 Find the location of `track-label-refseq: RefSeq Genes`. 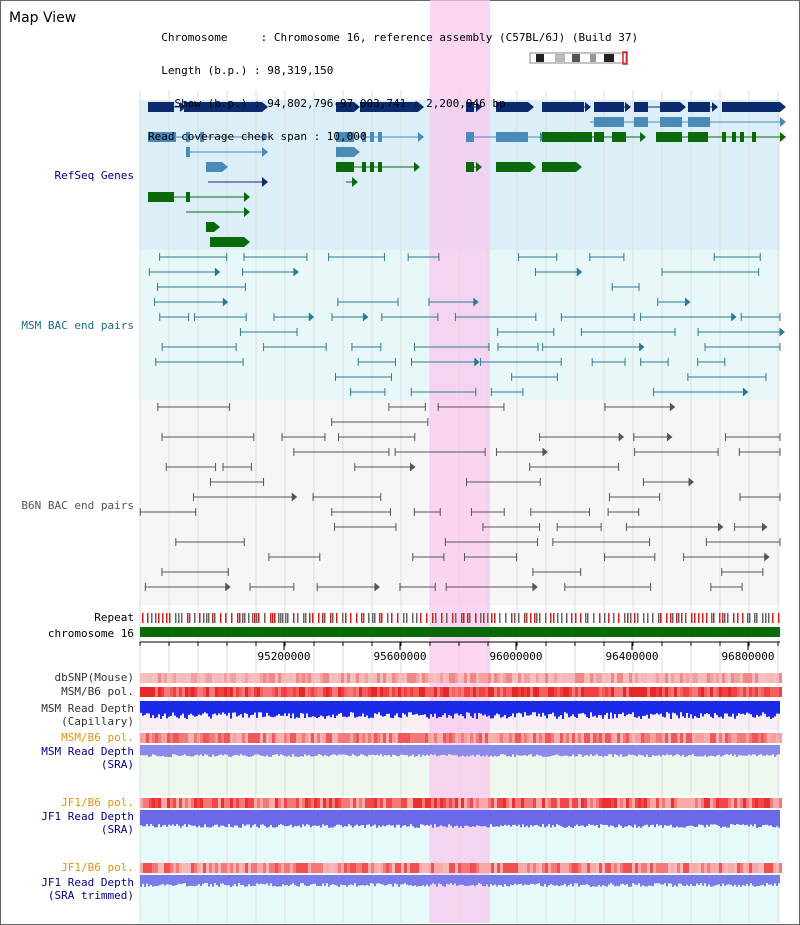

track-label-refseq: RefSeq Genes is located at coordinates (94, 175).